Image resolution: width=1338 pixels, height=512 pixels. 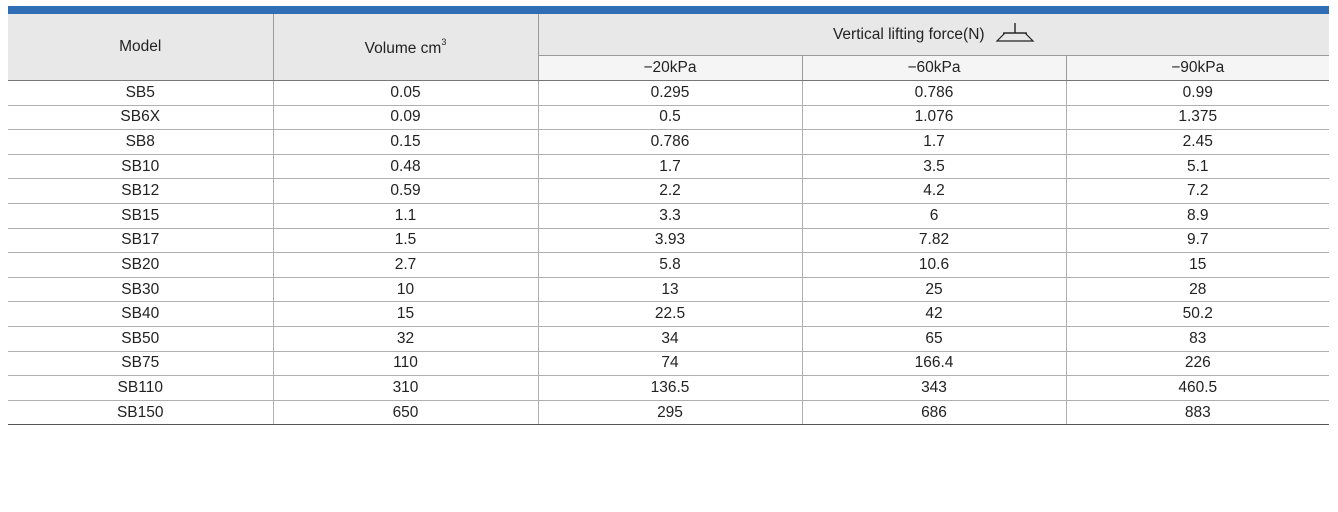 What do you see at coordinates (405, 265) in the screenshot?
I see `volume-cell: 2.7` at bounding box center [405, 265].